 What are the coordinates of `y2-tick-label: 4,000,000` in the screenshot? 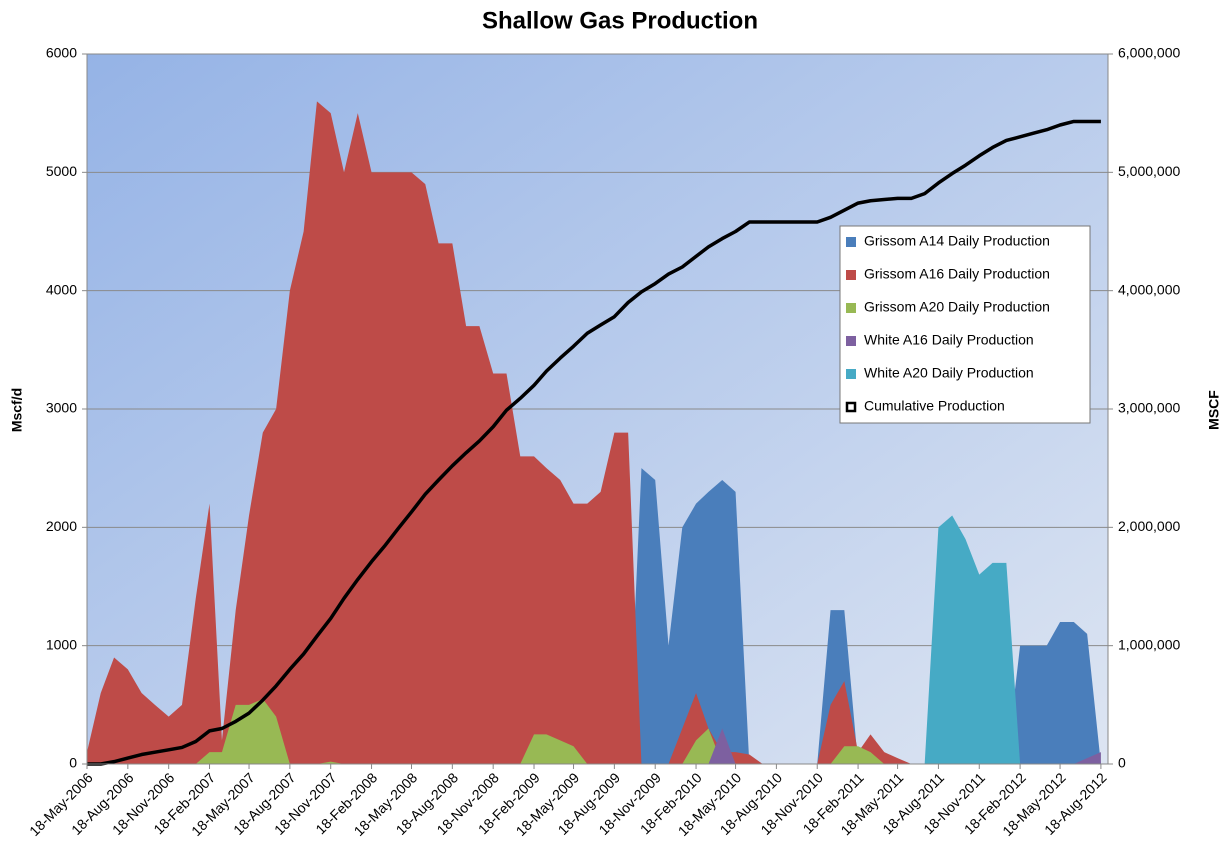 It's located at (1149, 289).